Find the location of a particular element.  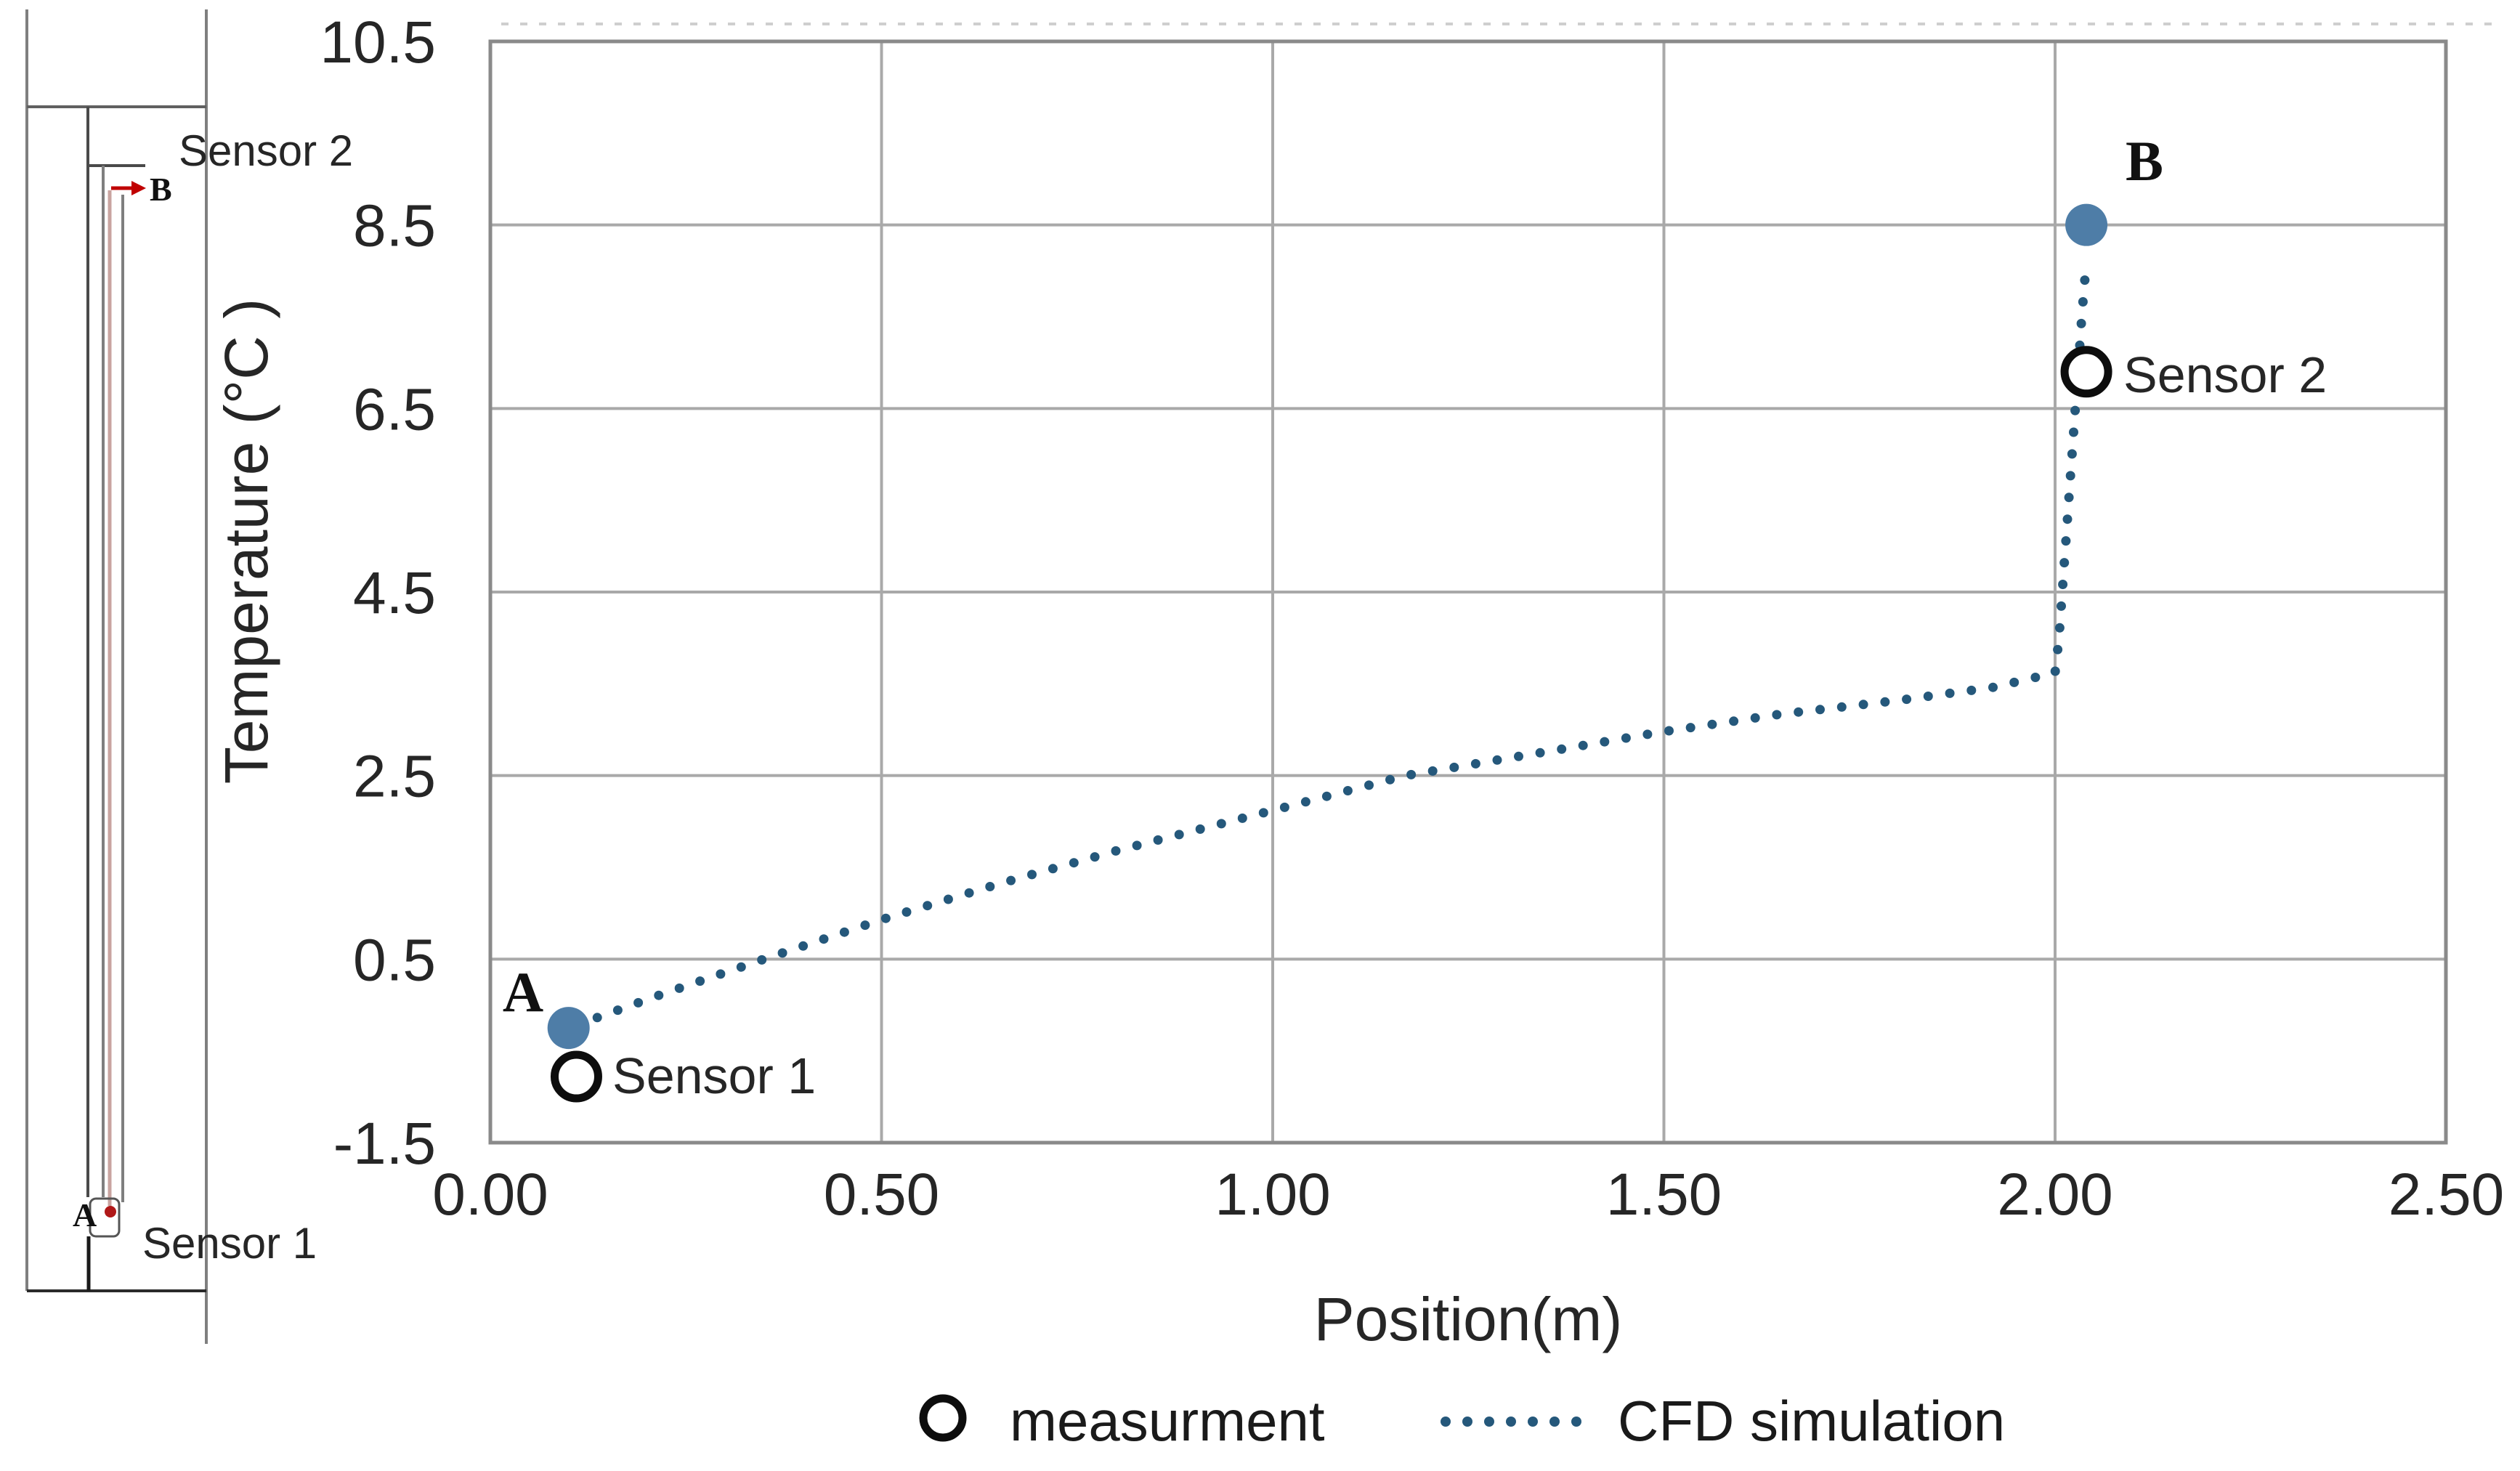

legend: measurment CFD simulation is located at coordinates (1462, 1421).